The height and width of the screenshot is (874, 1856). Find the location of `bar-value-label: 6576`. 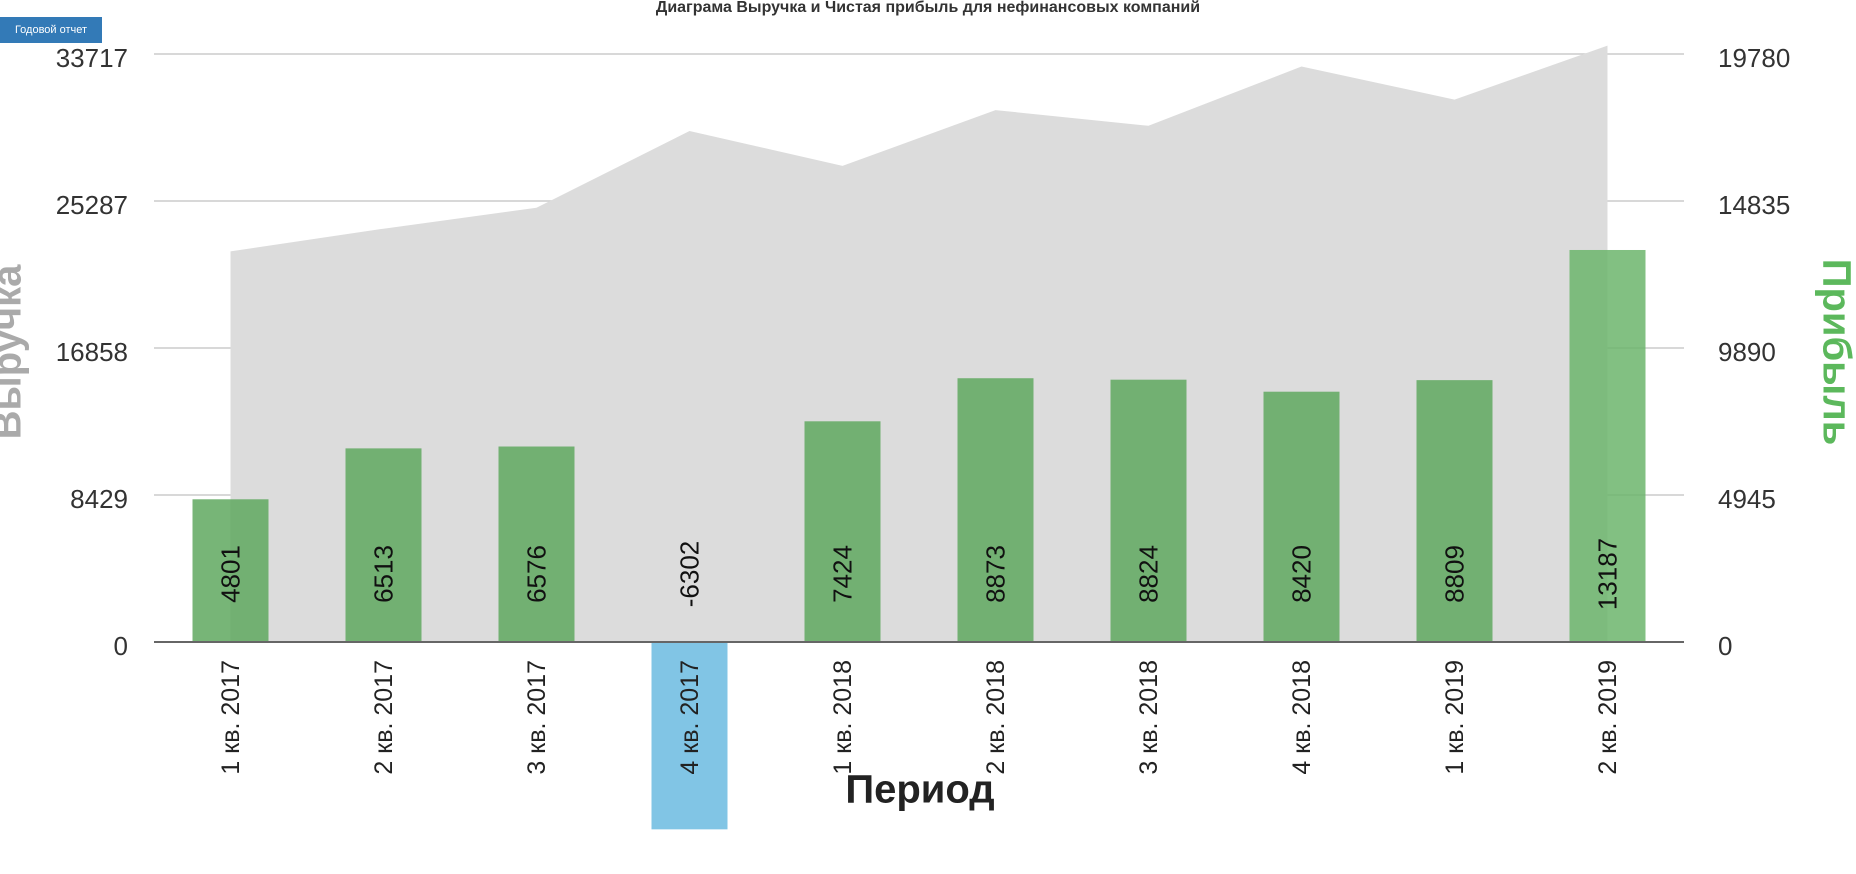

bar-value-label: 6576 is located at coordinates (536, 574).